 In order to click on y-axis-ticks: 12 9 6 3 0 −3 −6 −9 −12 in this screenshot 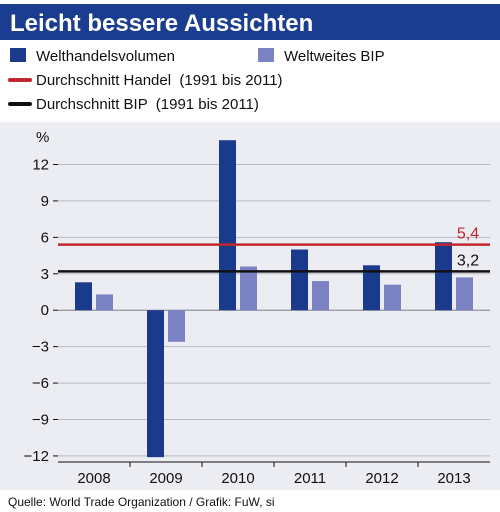, I will do `click(41, 311)`.